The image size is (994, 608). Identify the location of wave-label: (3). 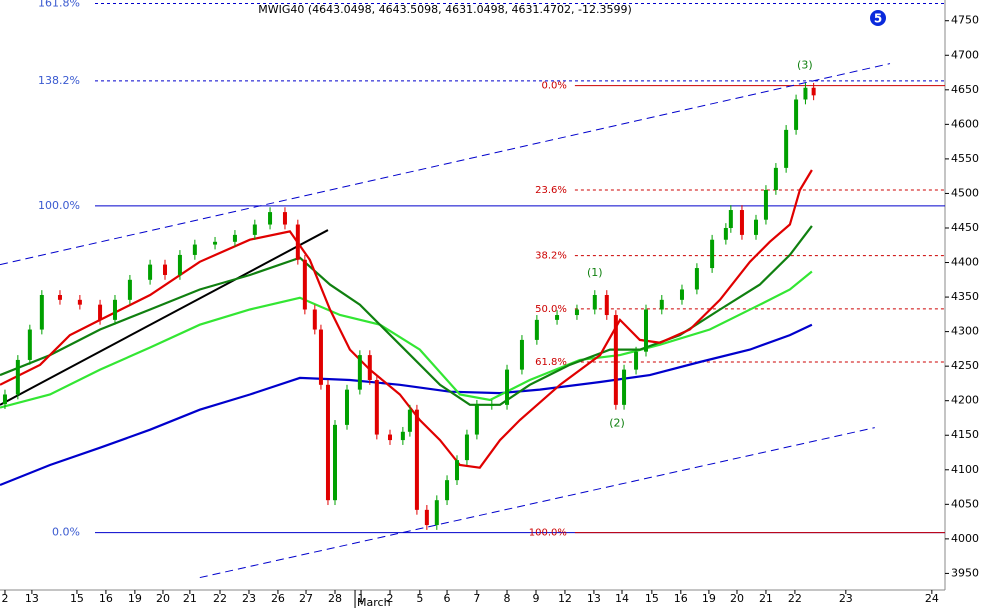
(805, 65).